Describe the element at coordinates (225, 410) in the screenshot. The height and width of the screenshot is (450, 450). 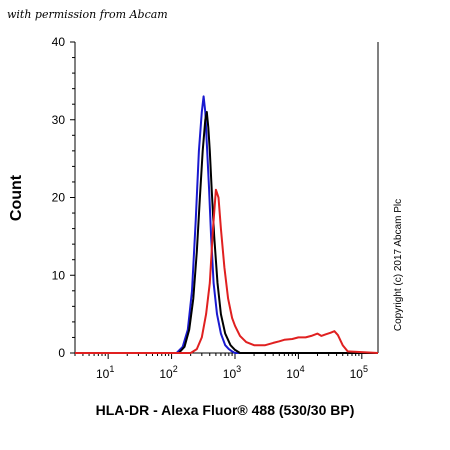
I see `x-axis-label: HLA-DR - Alexa Fluor® 488 (530/30 BP)` at that location.